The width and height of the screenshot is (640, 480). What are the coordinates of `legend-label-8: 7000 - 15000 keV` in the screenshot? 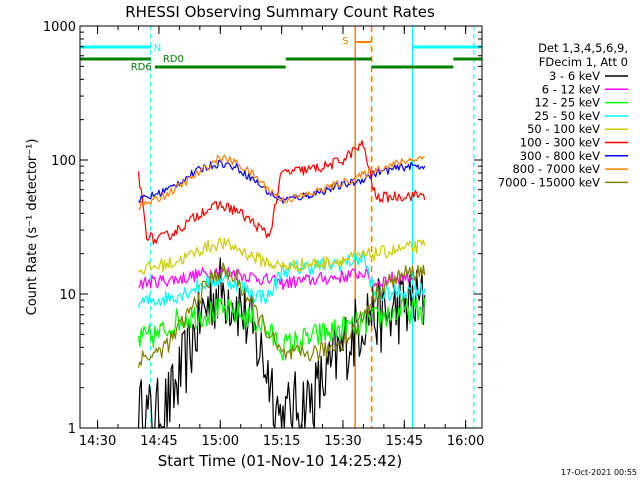 It's located at (549, 182).